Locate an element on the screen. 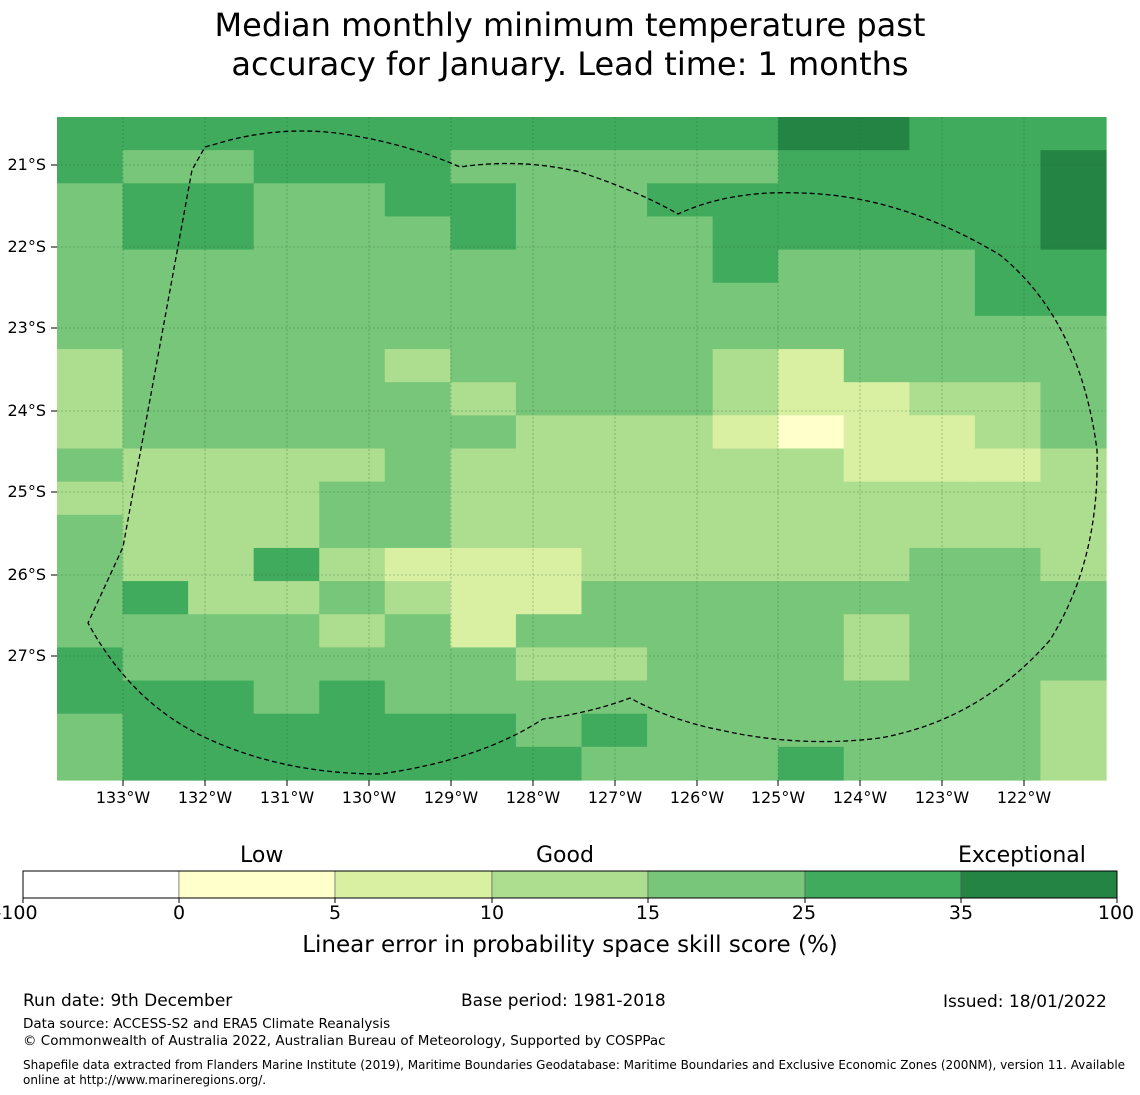 The width and height of the screenshot is (1140, 1095). lon-label: 133°W is located at coordinates (123, 797).